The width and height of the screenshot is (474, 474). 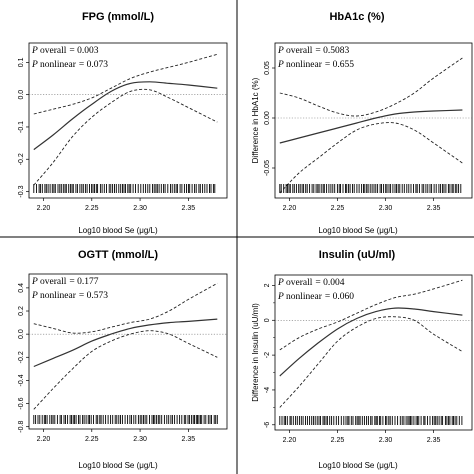 What do you see at coordinates (21, 288) in the screenshot?
I see `y-tick-label: 0.4` at bounding box center [21, 288].